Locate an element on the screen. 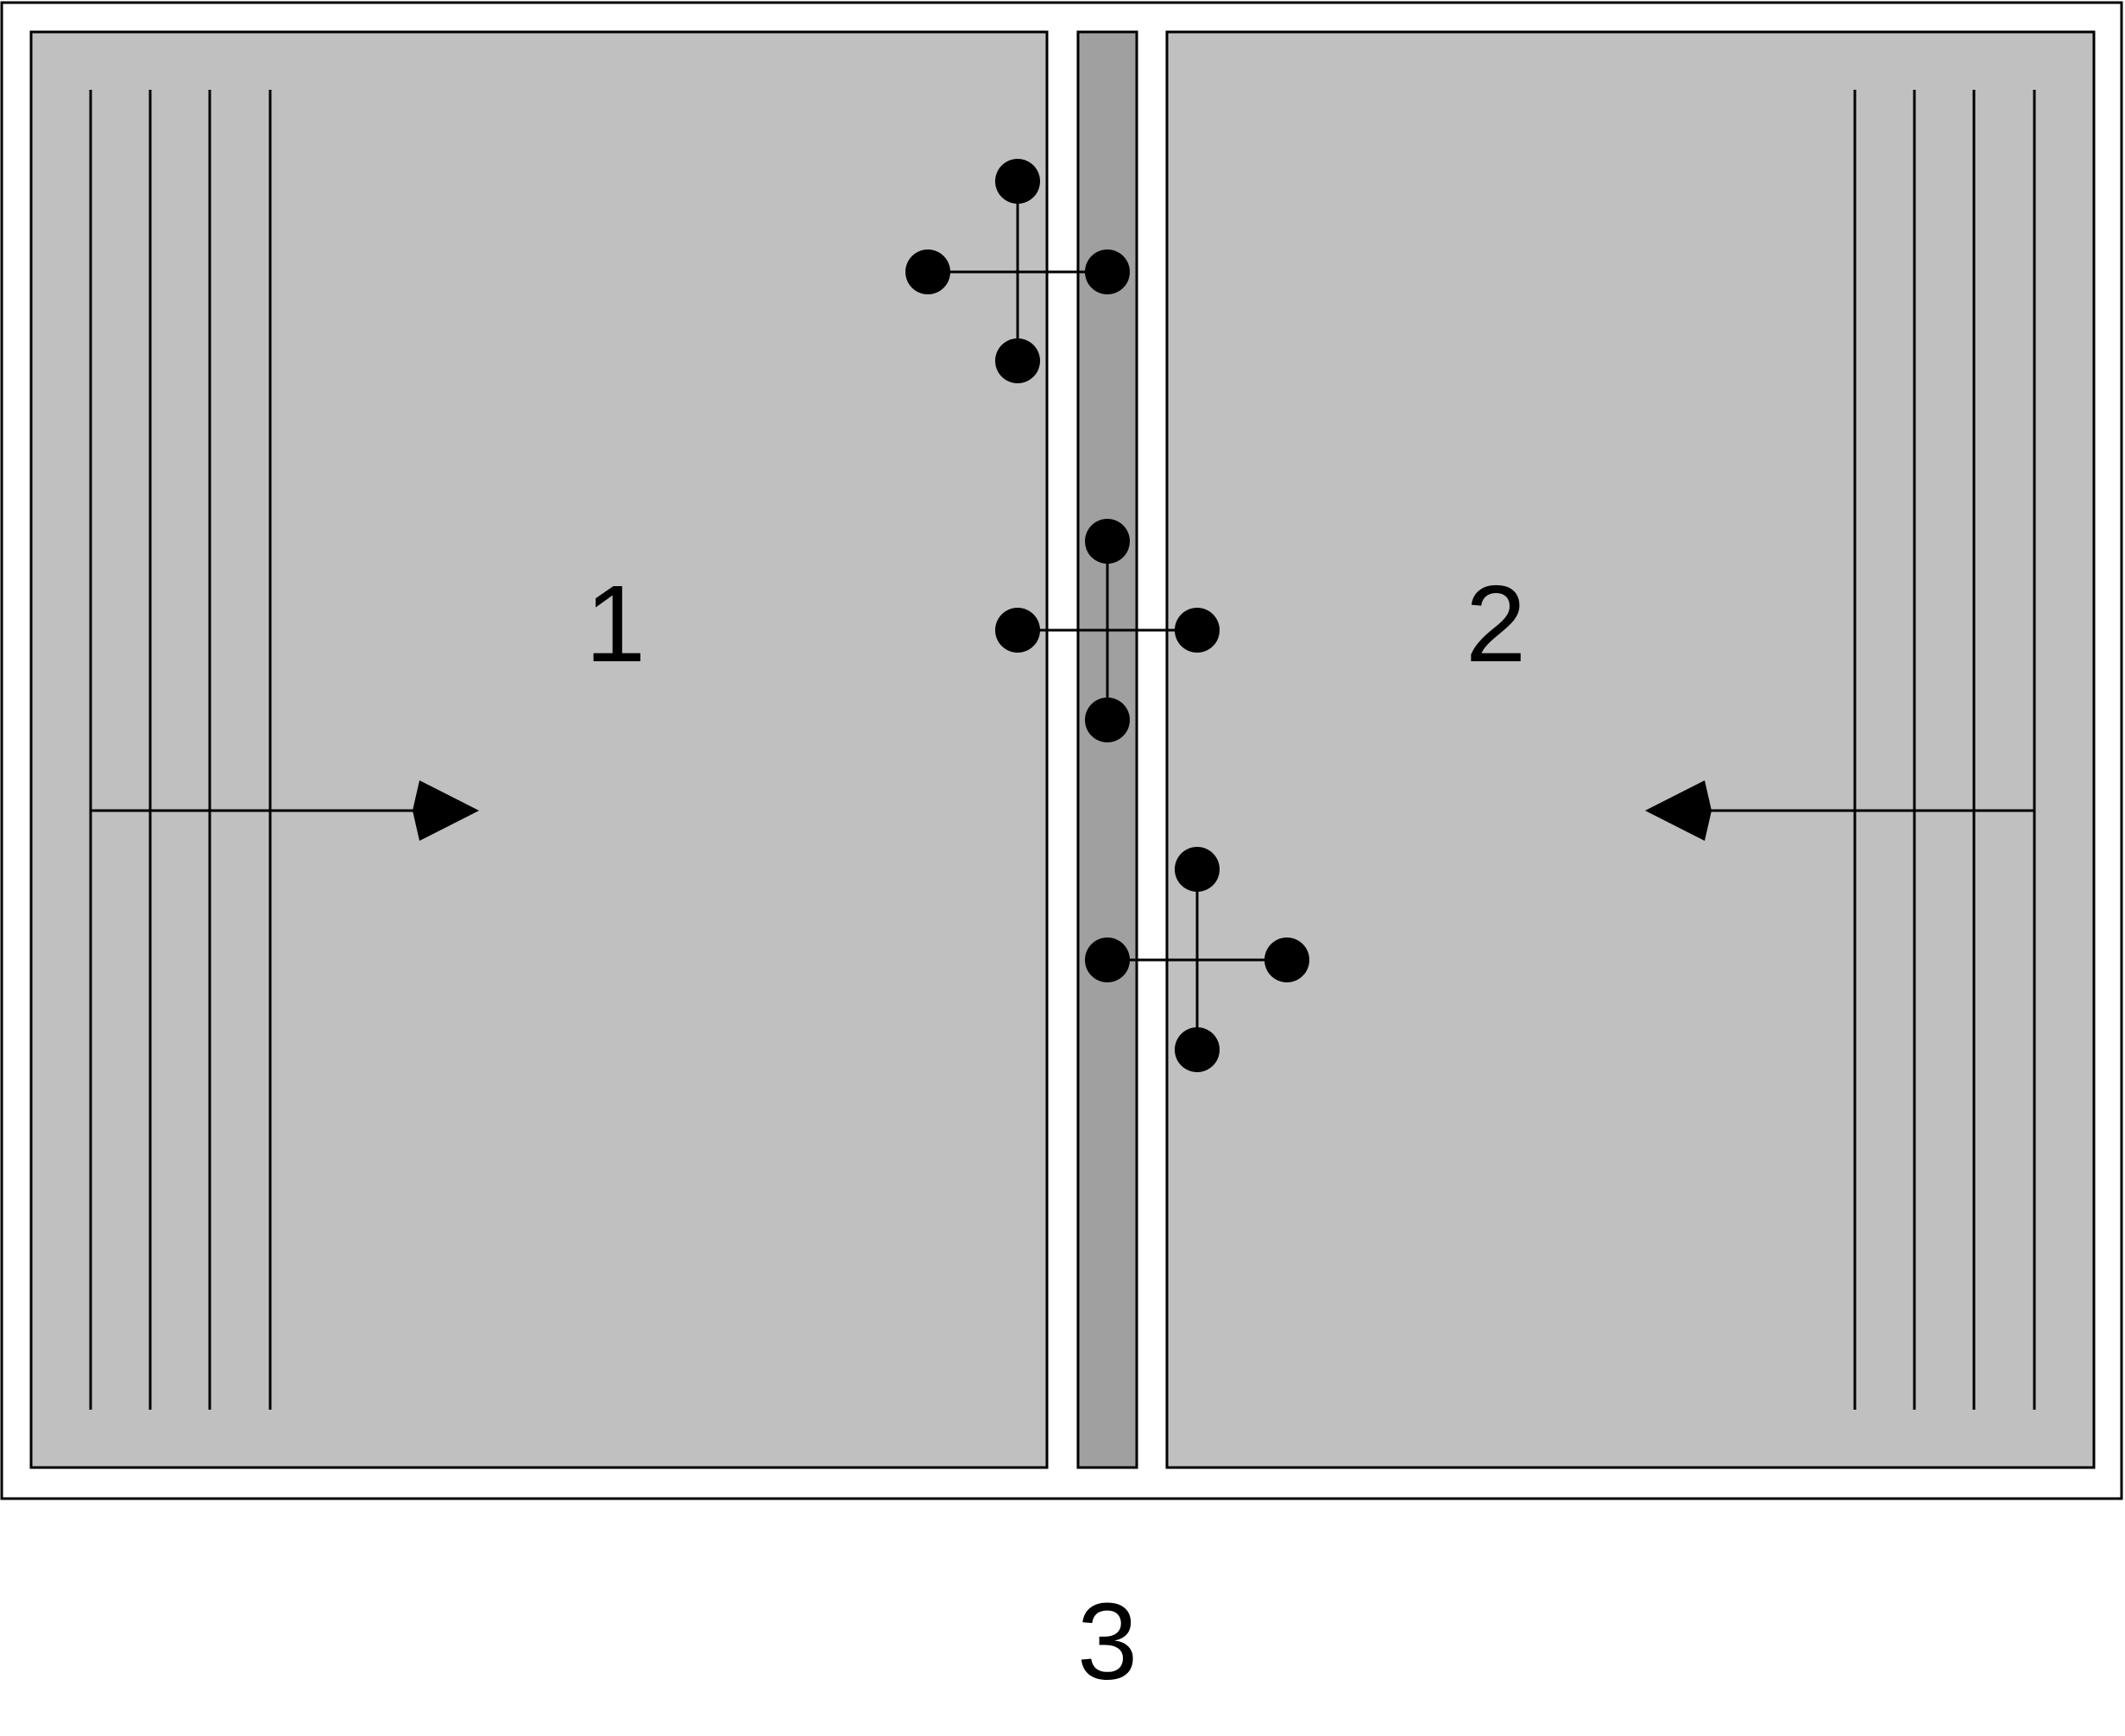  left-arrow is located at coordinates (285, 810).